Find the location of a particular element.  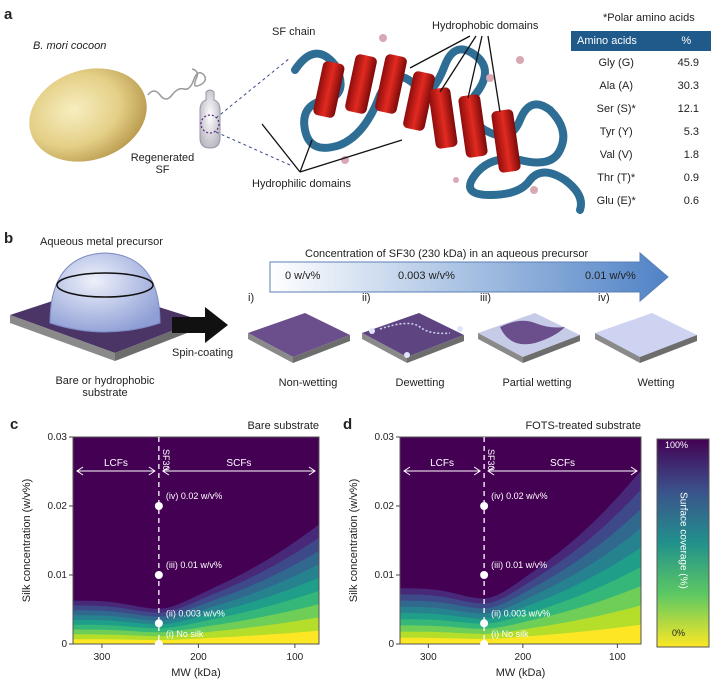

colorbar-top: 100% is located at coordinates (677, 445).